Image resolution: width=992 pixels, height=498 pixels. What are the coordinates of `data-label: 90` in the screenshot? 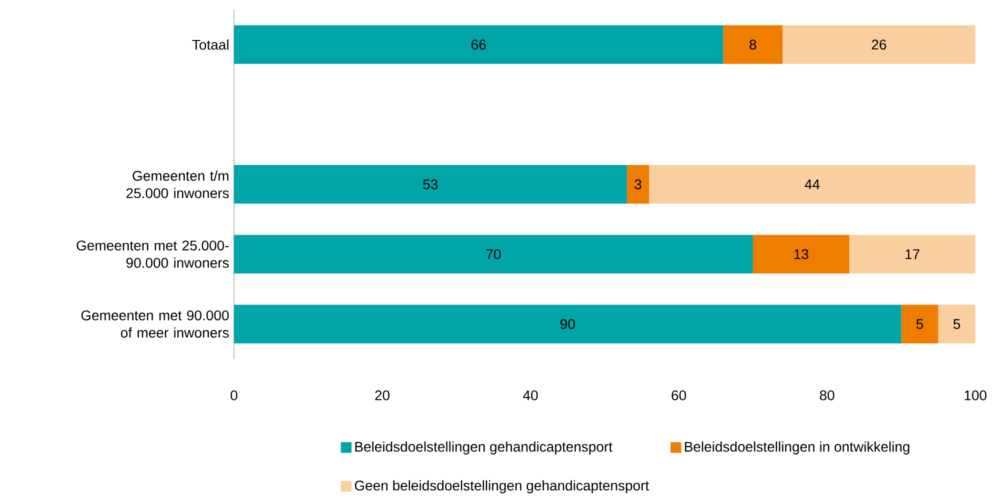 It's located at (567, 324).